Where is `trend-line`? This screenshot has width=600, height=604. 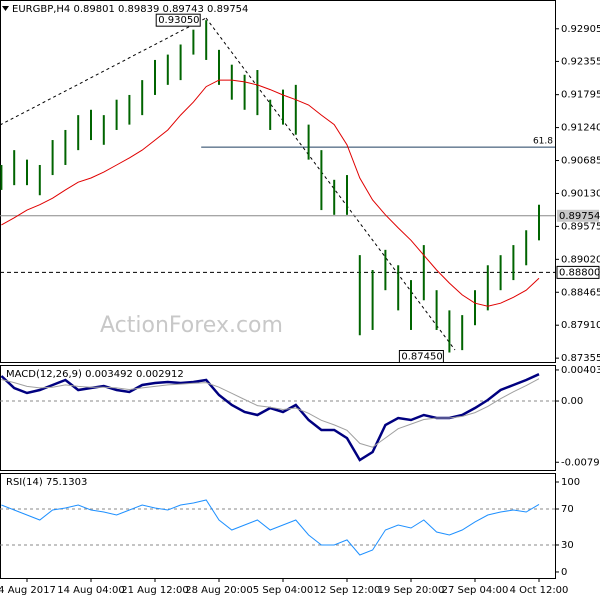
trend-line is located at coordinates (103, 71).